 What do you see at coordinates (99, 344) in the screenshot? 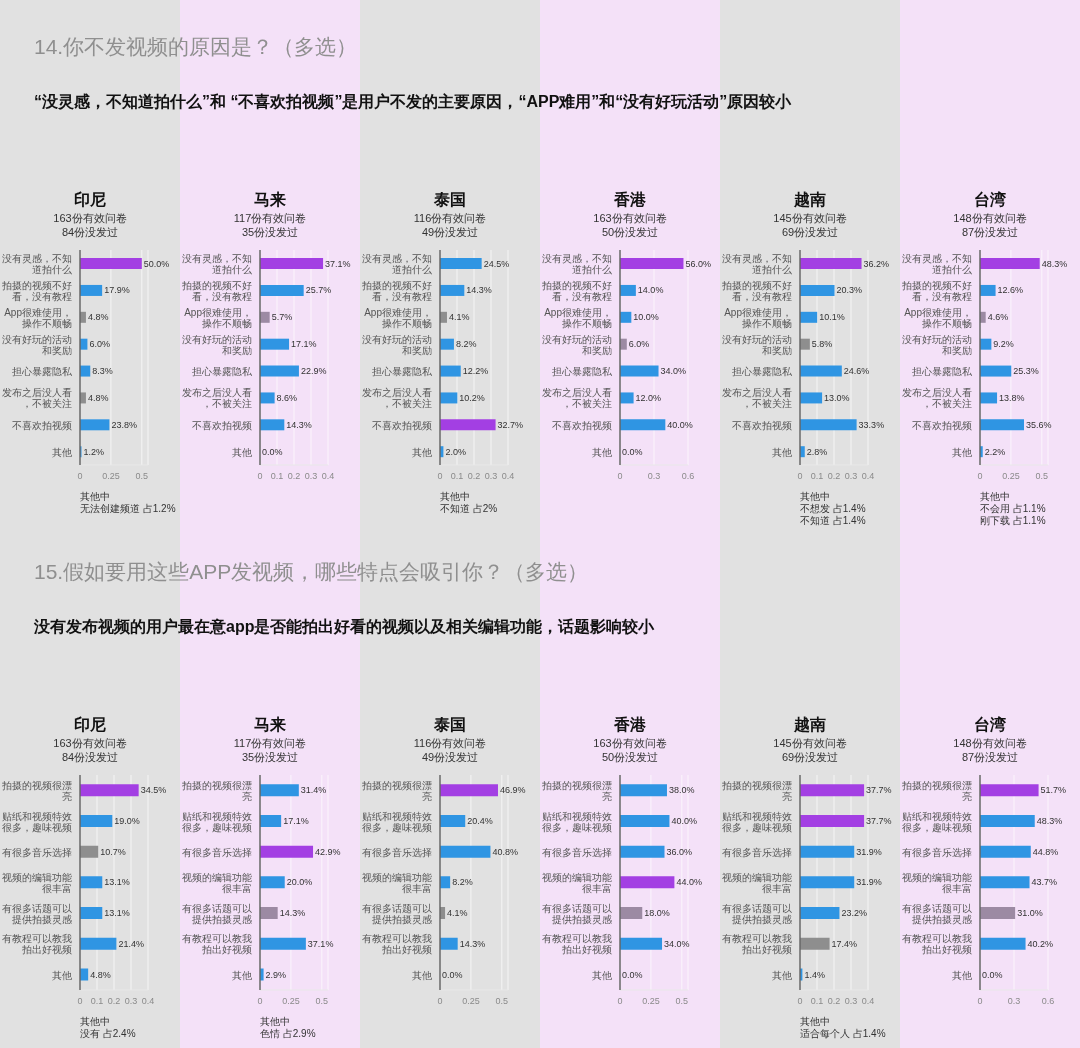
I see `data-label: 6.0%` at bounding box center [99, 344].